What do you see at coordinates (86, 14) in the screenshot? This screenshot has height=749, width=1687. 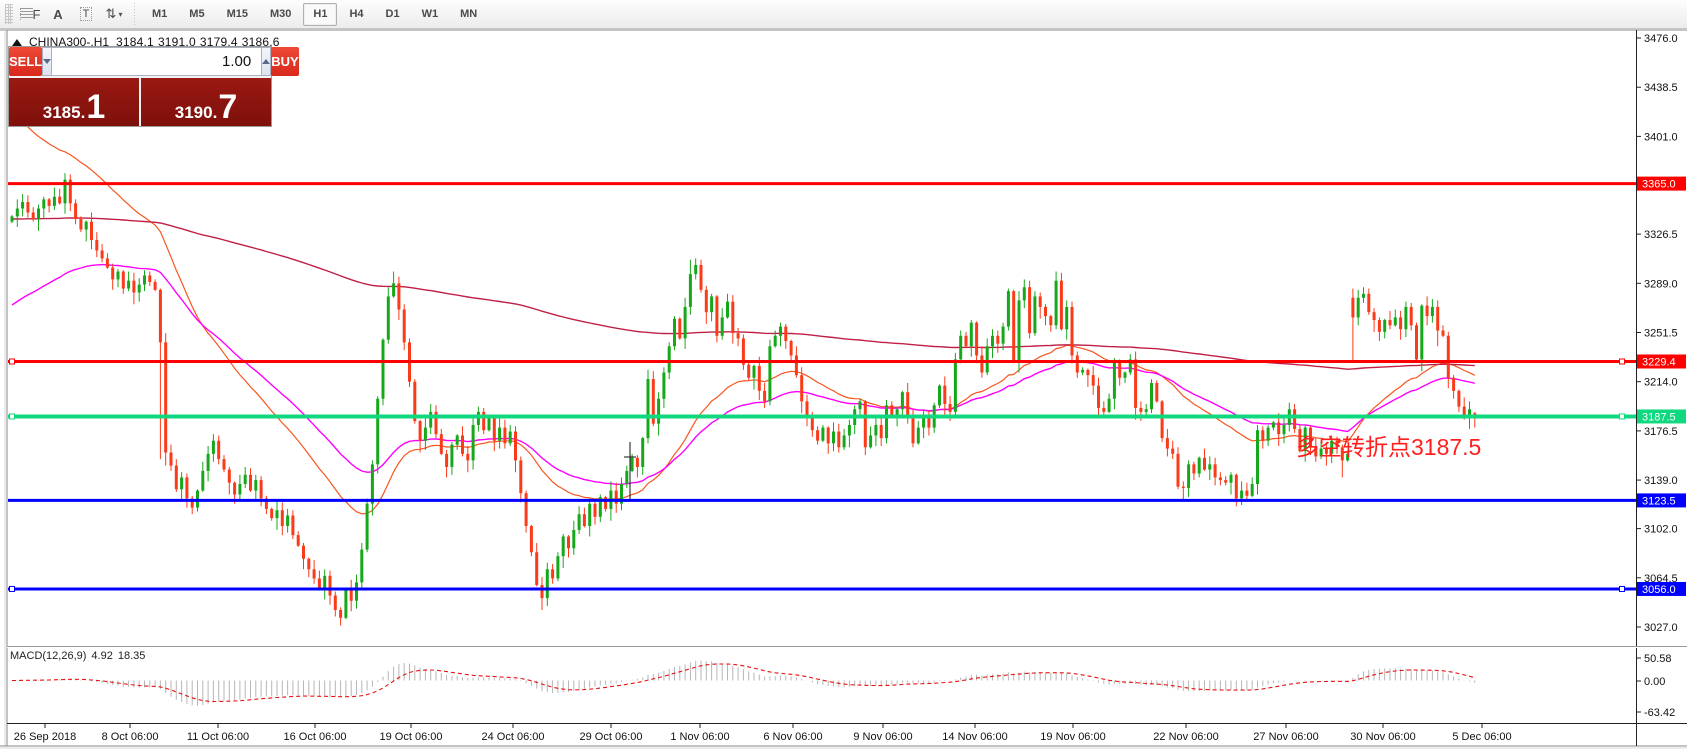 I see `label-tool-icon: T` at bounding box center [86, 14].